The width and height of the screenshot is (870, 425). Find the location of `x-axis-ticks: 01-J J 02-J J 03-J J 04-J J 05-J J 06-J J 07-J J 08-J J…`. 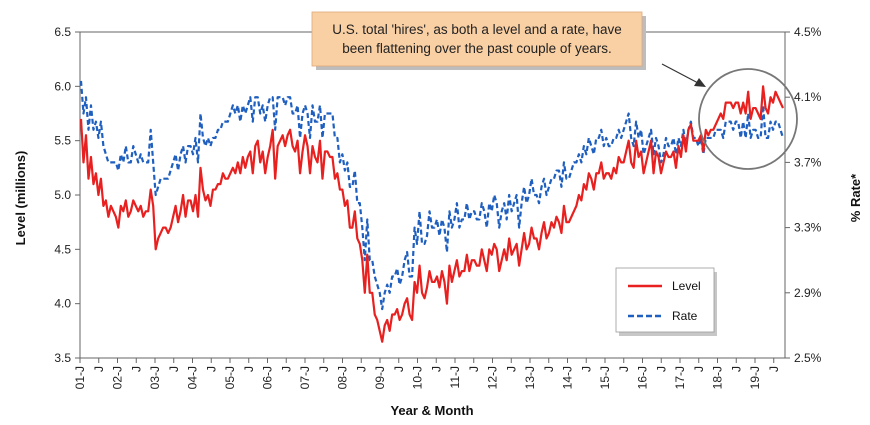

x-axis-ticks: 01-J J 02-J J 03-J J 04-J J 05-J J 06-J J 07-J J 08-J J… is located at coordinates (427, 373).